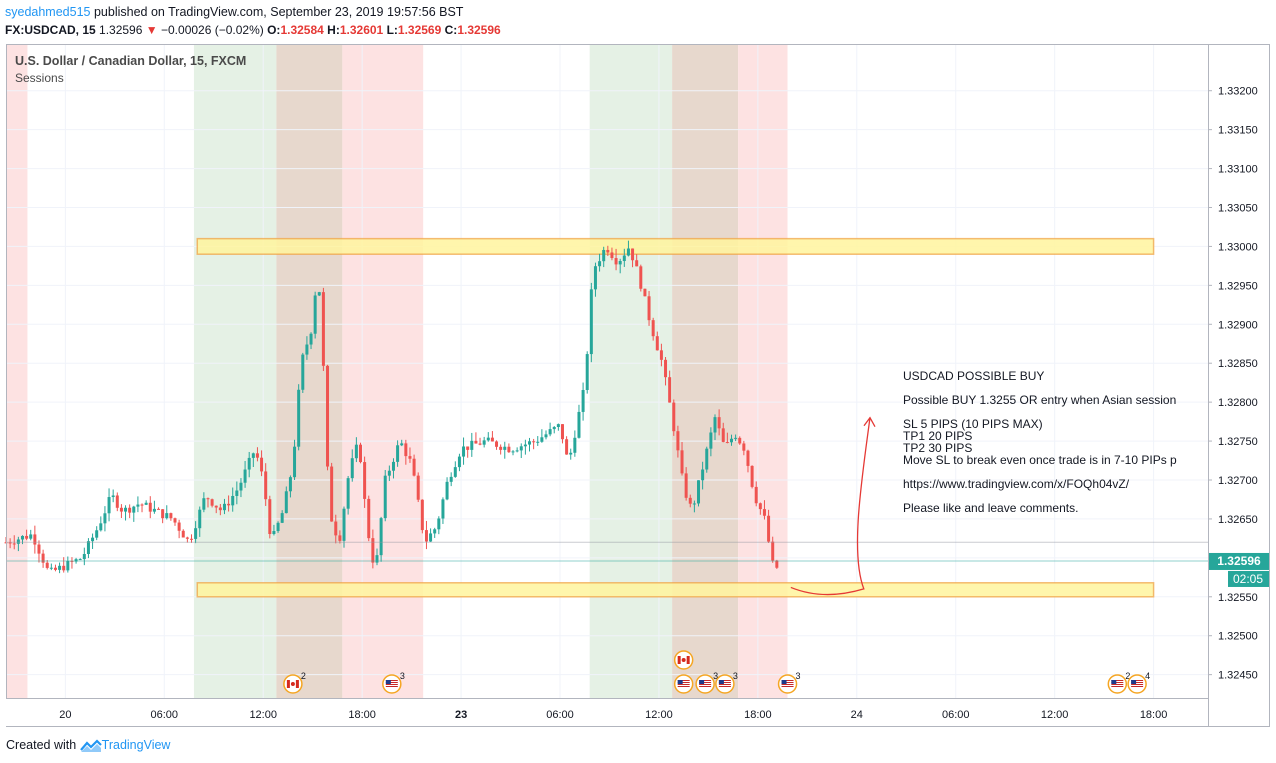 The height and width of the screenshot is (763, 1276). What do you see at coordinates (1238, 481) in the screenshot?
I see `y-tick-label: 1.32700` at bounding box center [1238, 481].